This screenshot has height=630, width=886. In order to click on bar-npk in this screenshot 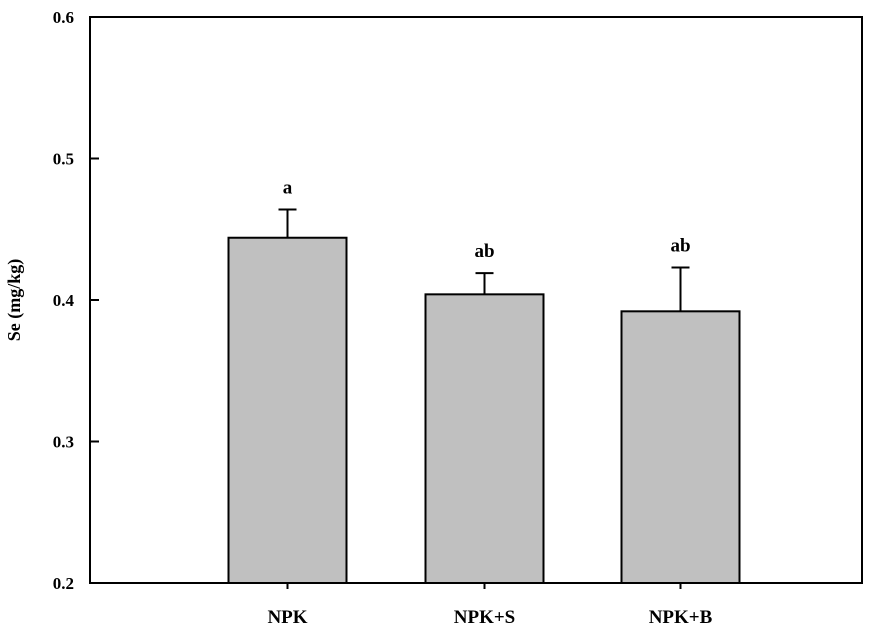, I will do `click(287, 410)`.